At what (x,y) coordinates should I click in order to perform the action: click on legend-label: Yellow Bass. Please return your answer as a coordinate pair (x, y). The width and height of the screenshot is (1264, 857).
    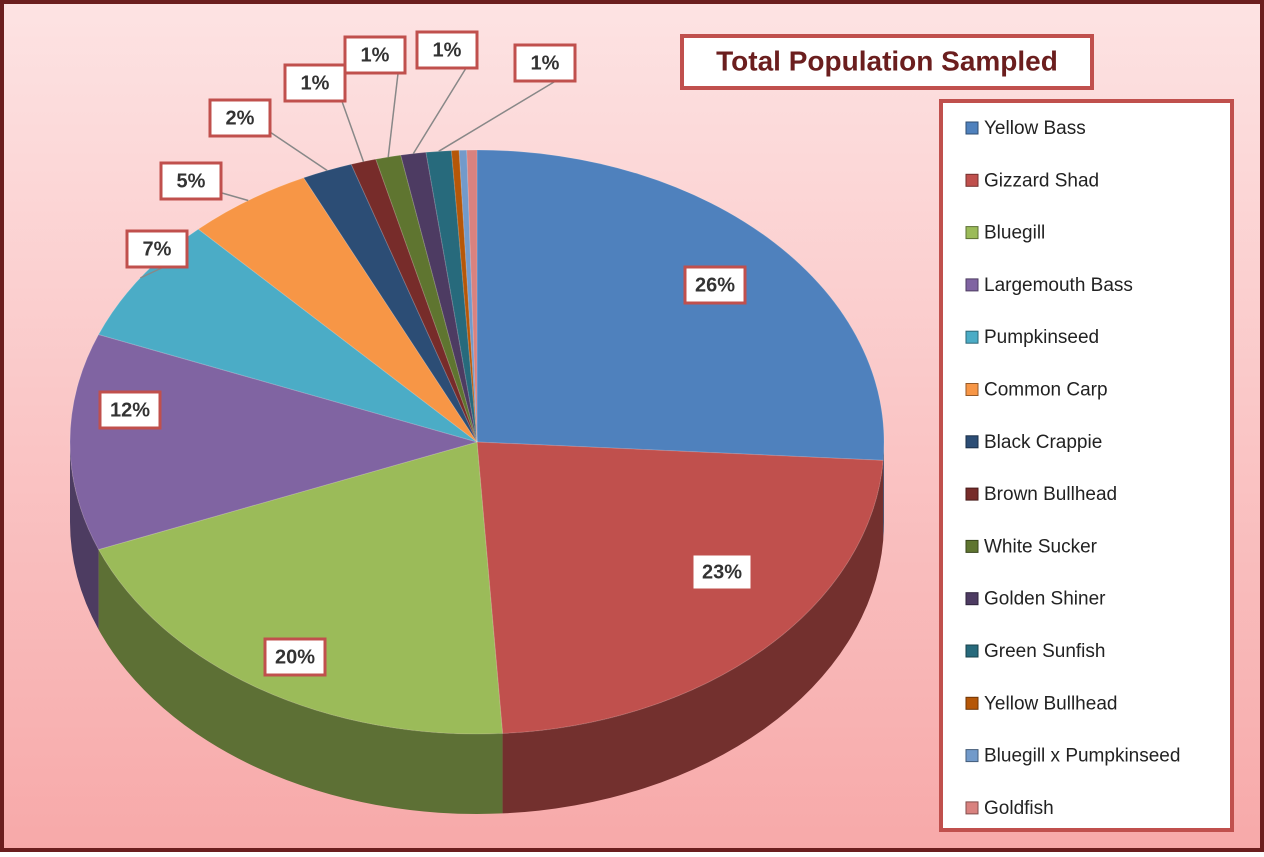
    Looking at the image, I should click on (1035, 128).